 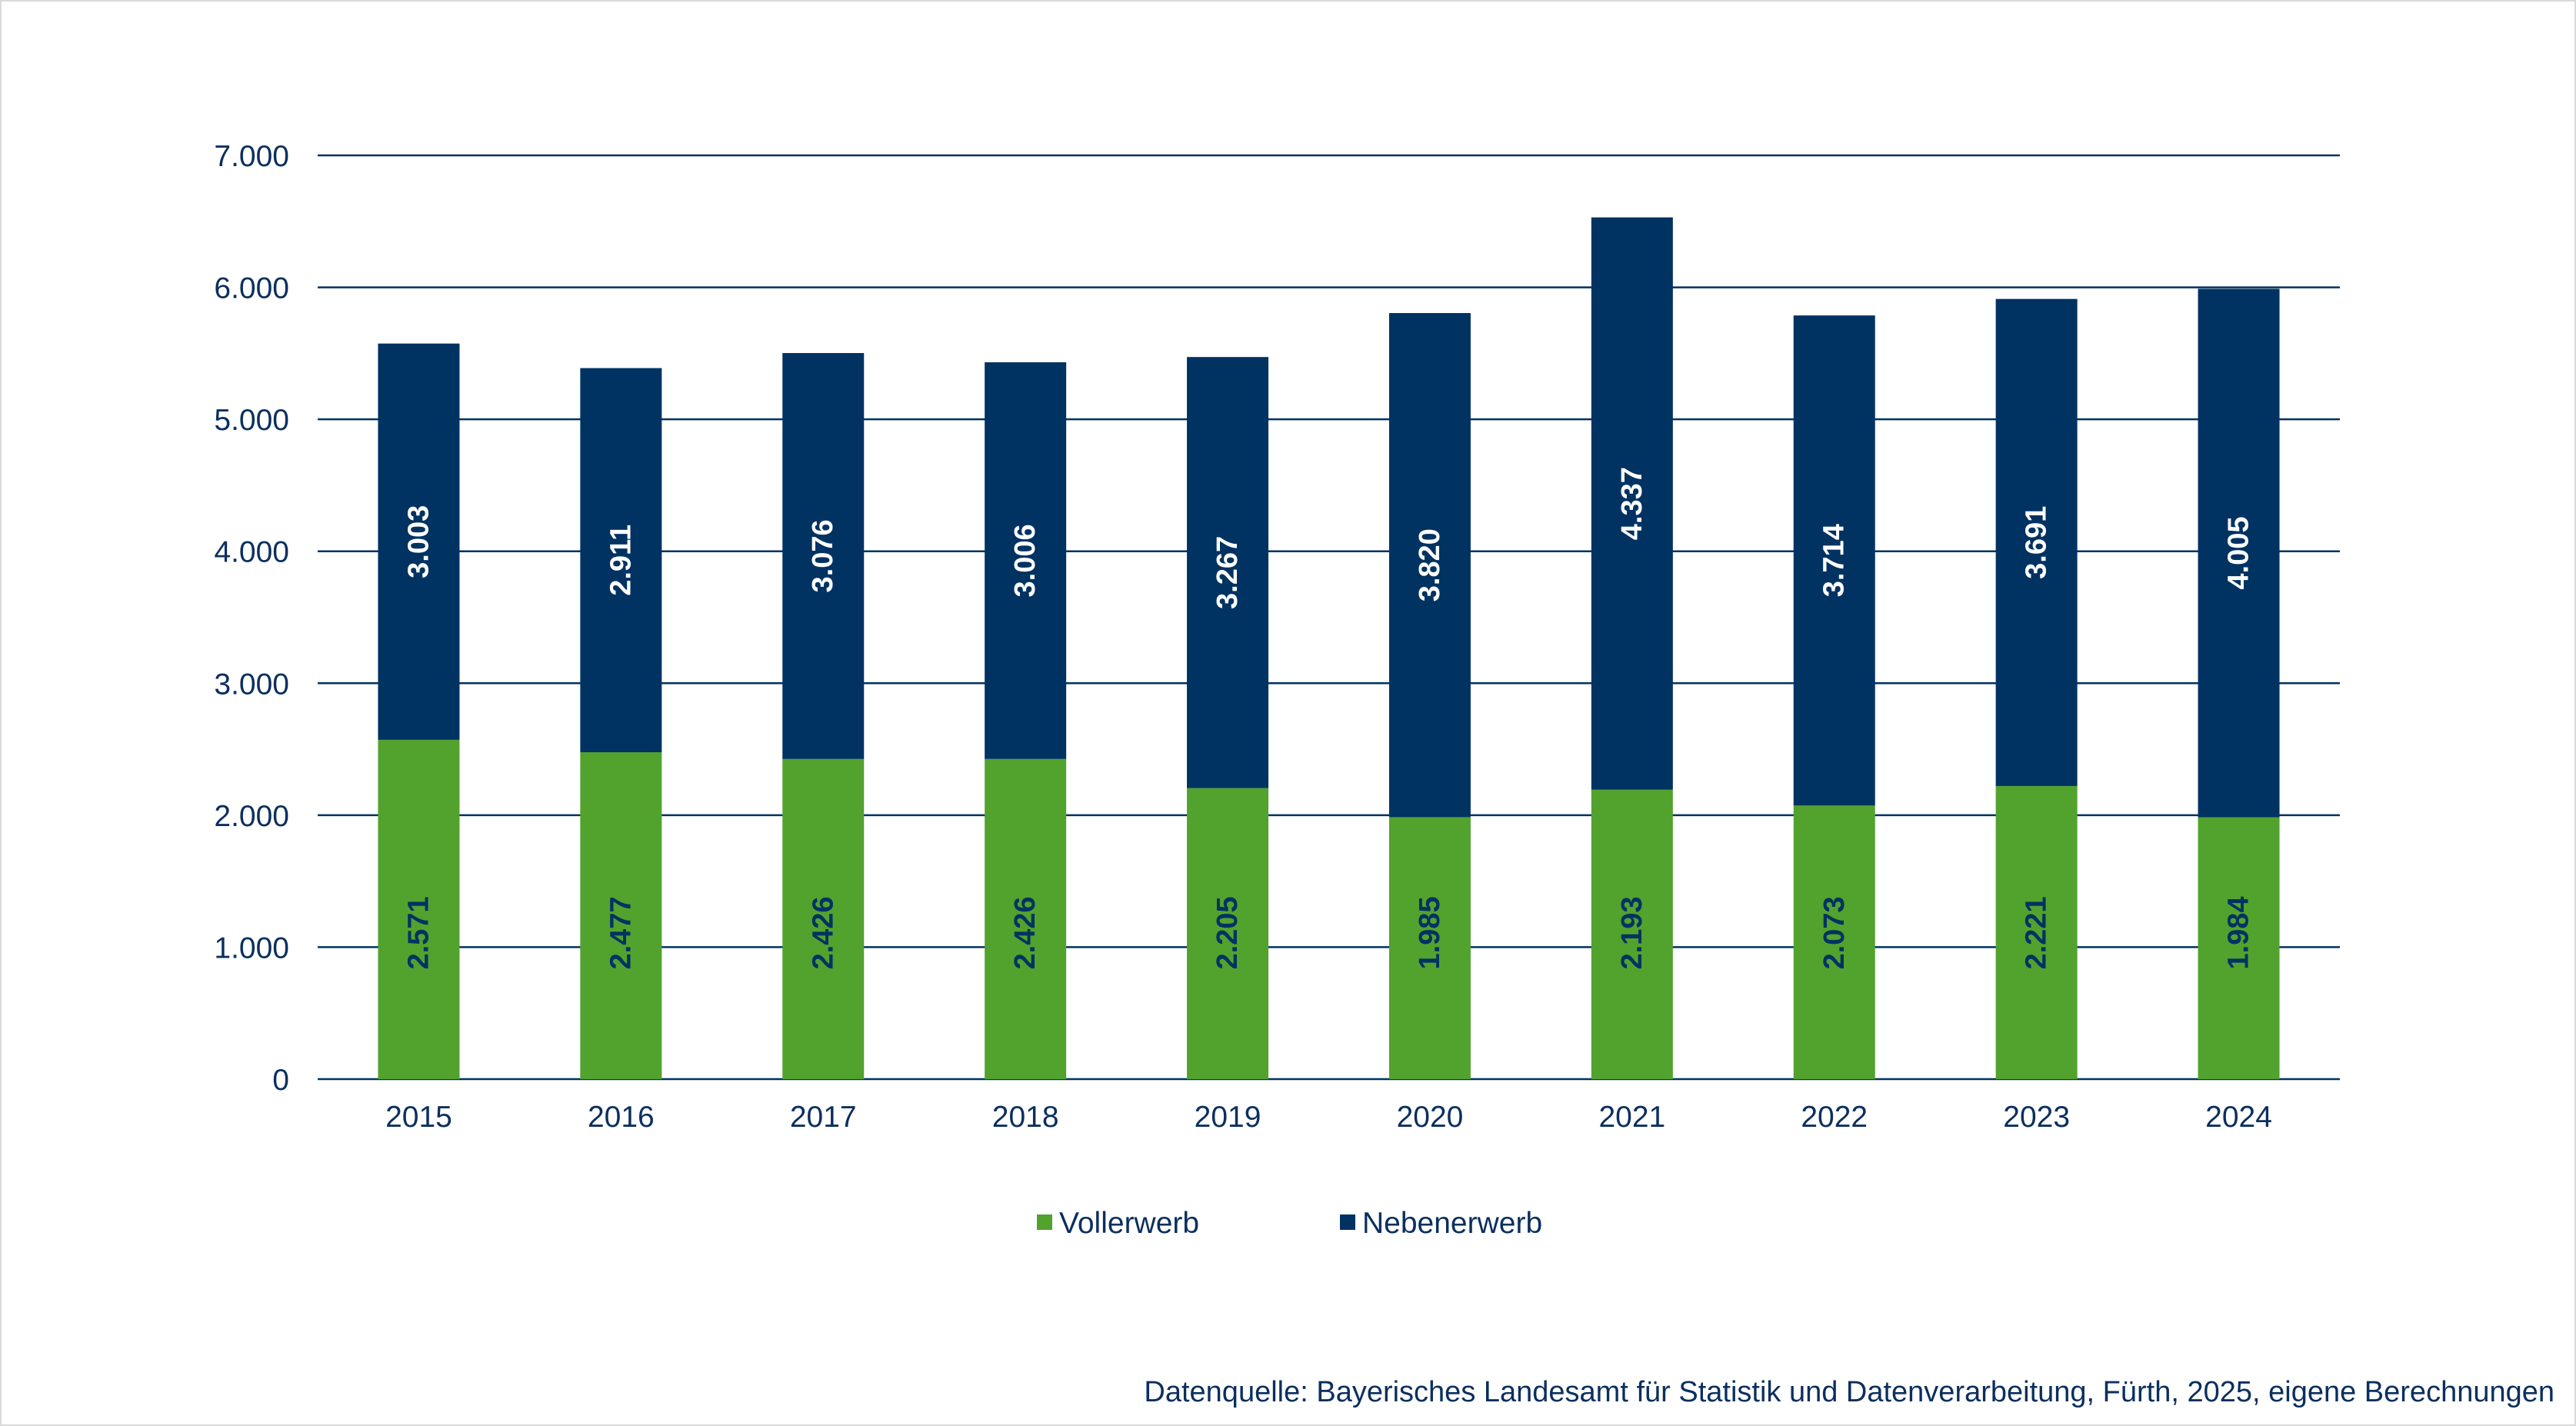 I want to click on y-tick-label: 0, so click(x=280, y=1080).